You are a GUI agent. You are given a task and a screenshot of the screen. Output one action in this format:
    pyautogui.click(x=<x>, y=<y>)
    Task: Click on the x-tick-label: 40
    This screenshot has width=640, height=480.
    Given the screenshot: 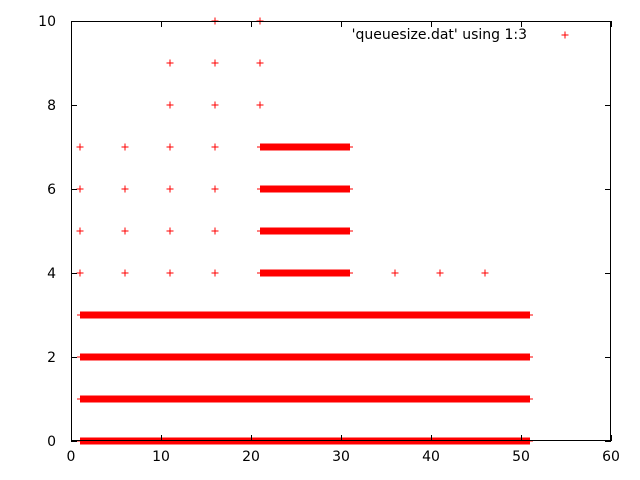 What is the action you would take?
    pyautogui.click(x=431, y=457)
    